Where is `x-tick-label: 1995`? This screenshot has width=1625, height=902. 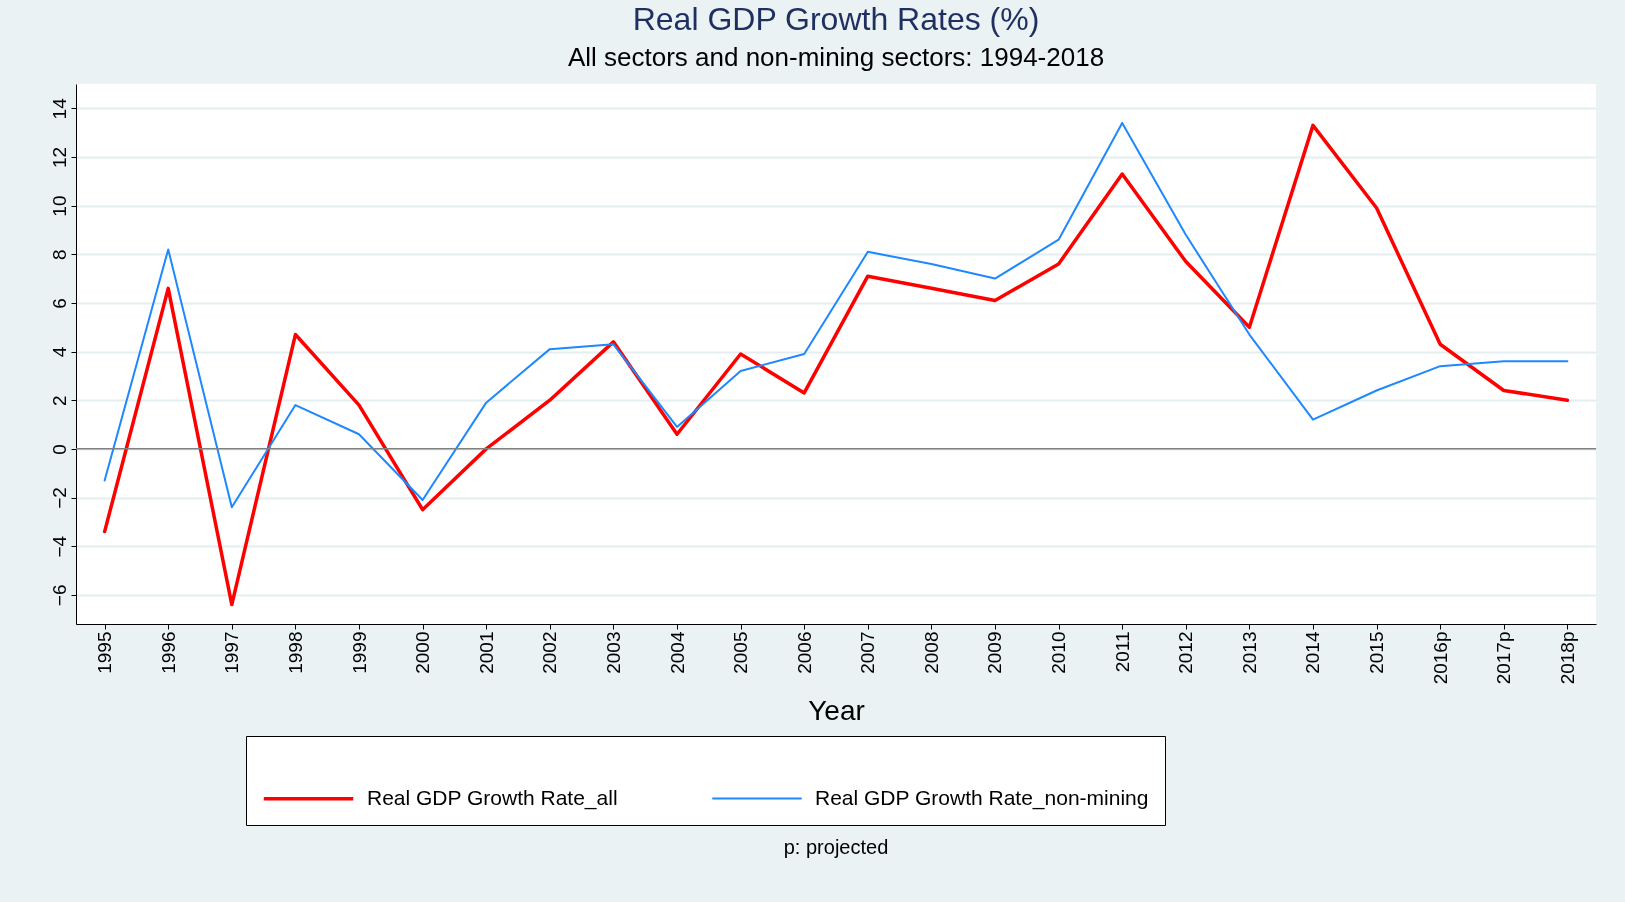
x-tick-label: 1995 is located at coordinates (105, 652).